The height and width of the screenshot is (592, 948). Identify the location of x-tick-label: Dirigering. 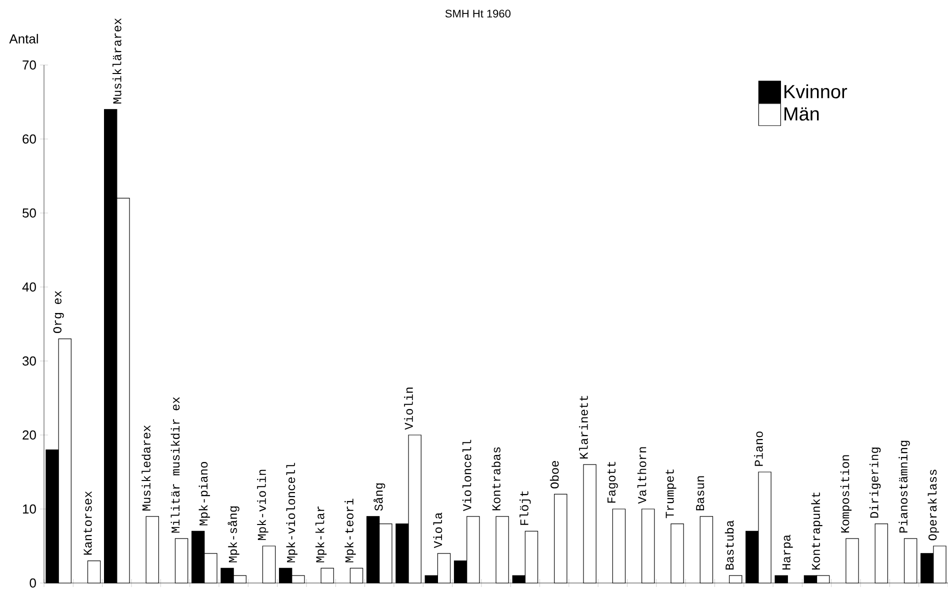
(875, 483).